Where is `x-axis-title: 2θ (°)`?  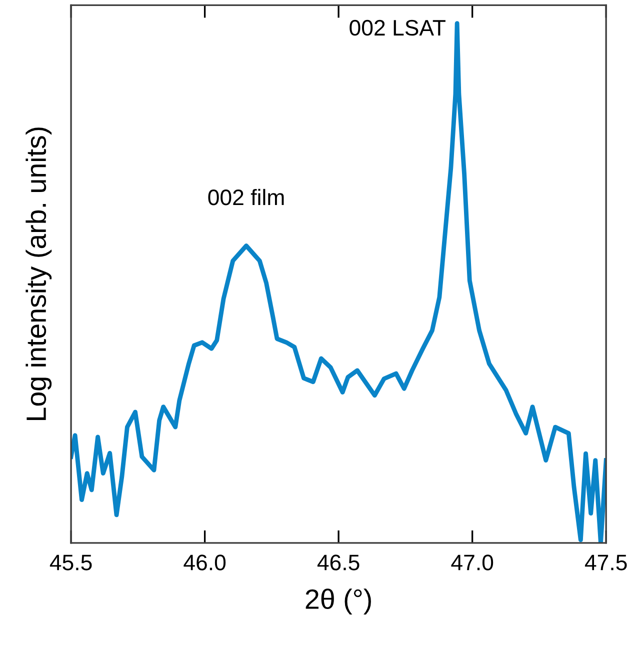
x-axis-title: 2θ (°) is located at coordinates (338, 601).